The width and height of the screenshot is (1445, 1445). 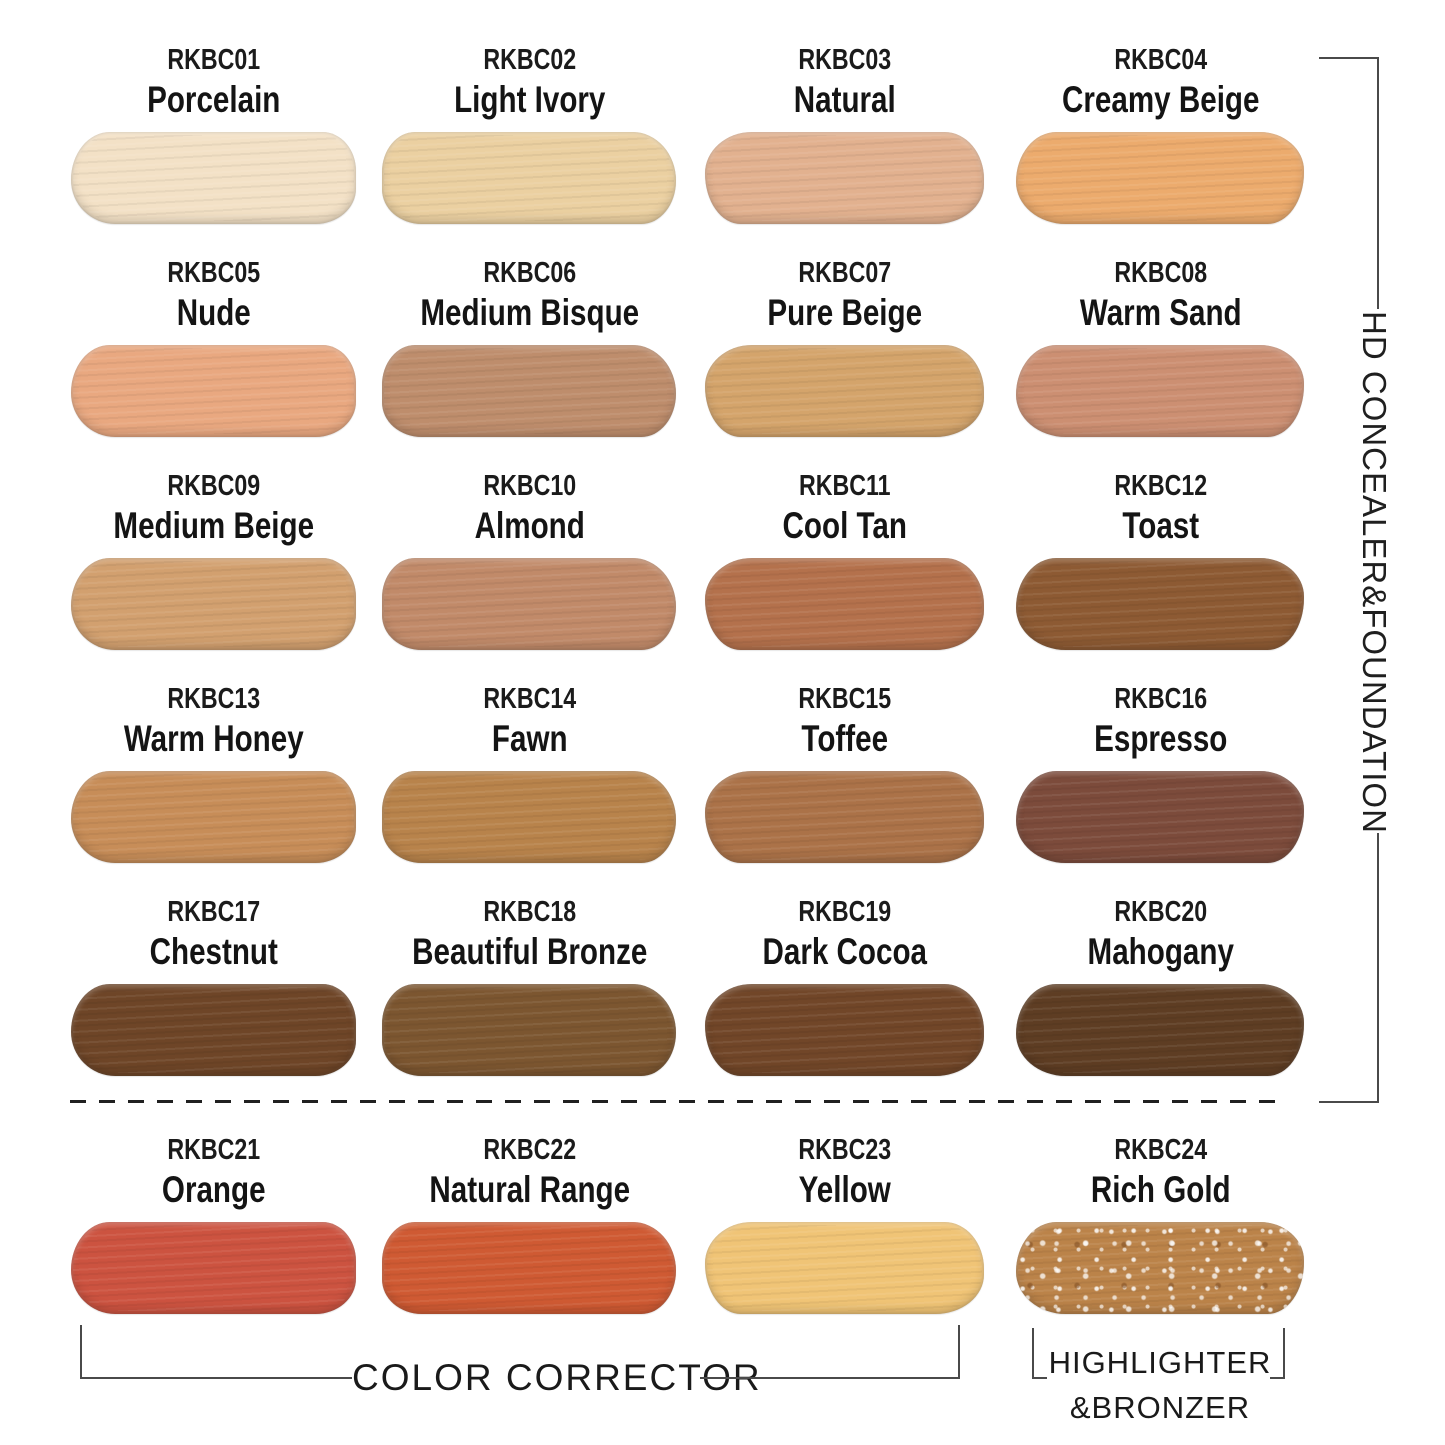 I want to click on corrector-bracket-line-left, so click(x=216, y=1378).